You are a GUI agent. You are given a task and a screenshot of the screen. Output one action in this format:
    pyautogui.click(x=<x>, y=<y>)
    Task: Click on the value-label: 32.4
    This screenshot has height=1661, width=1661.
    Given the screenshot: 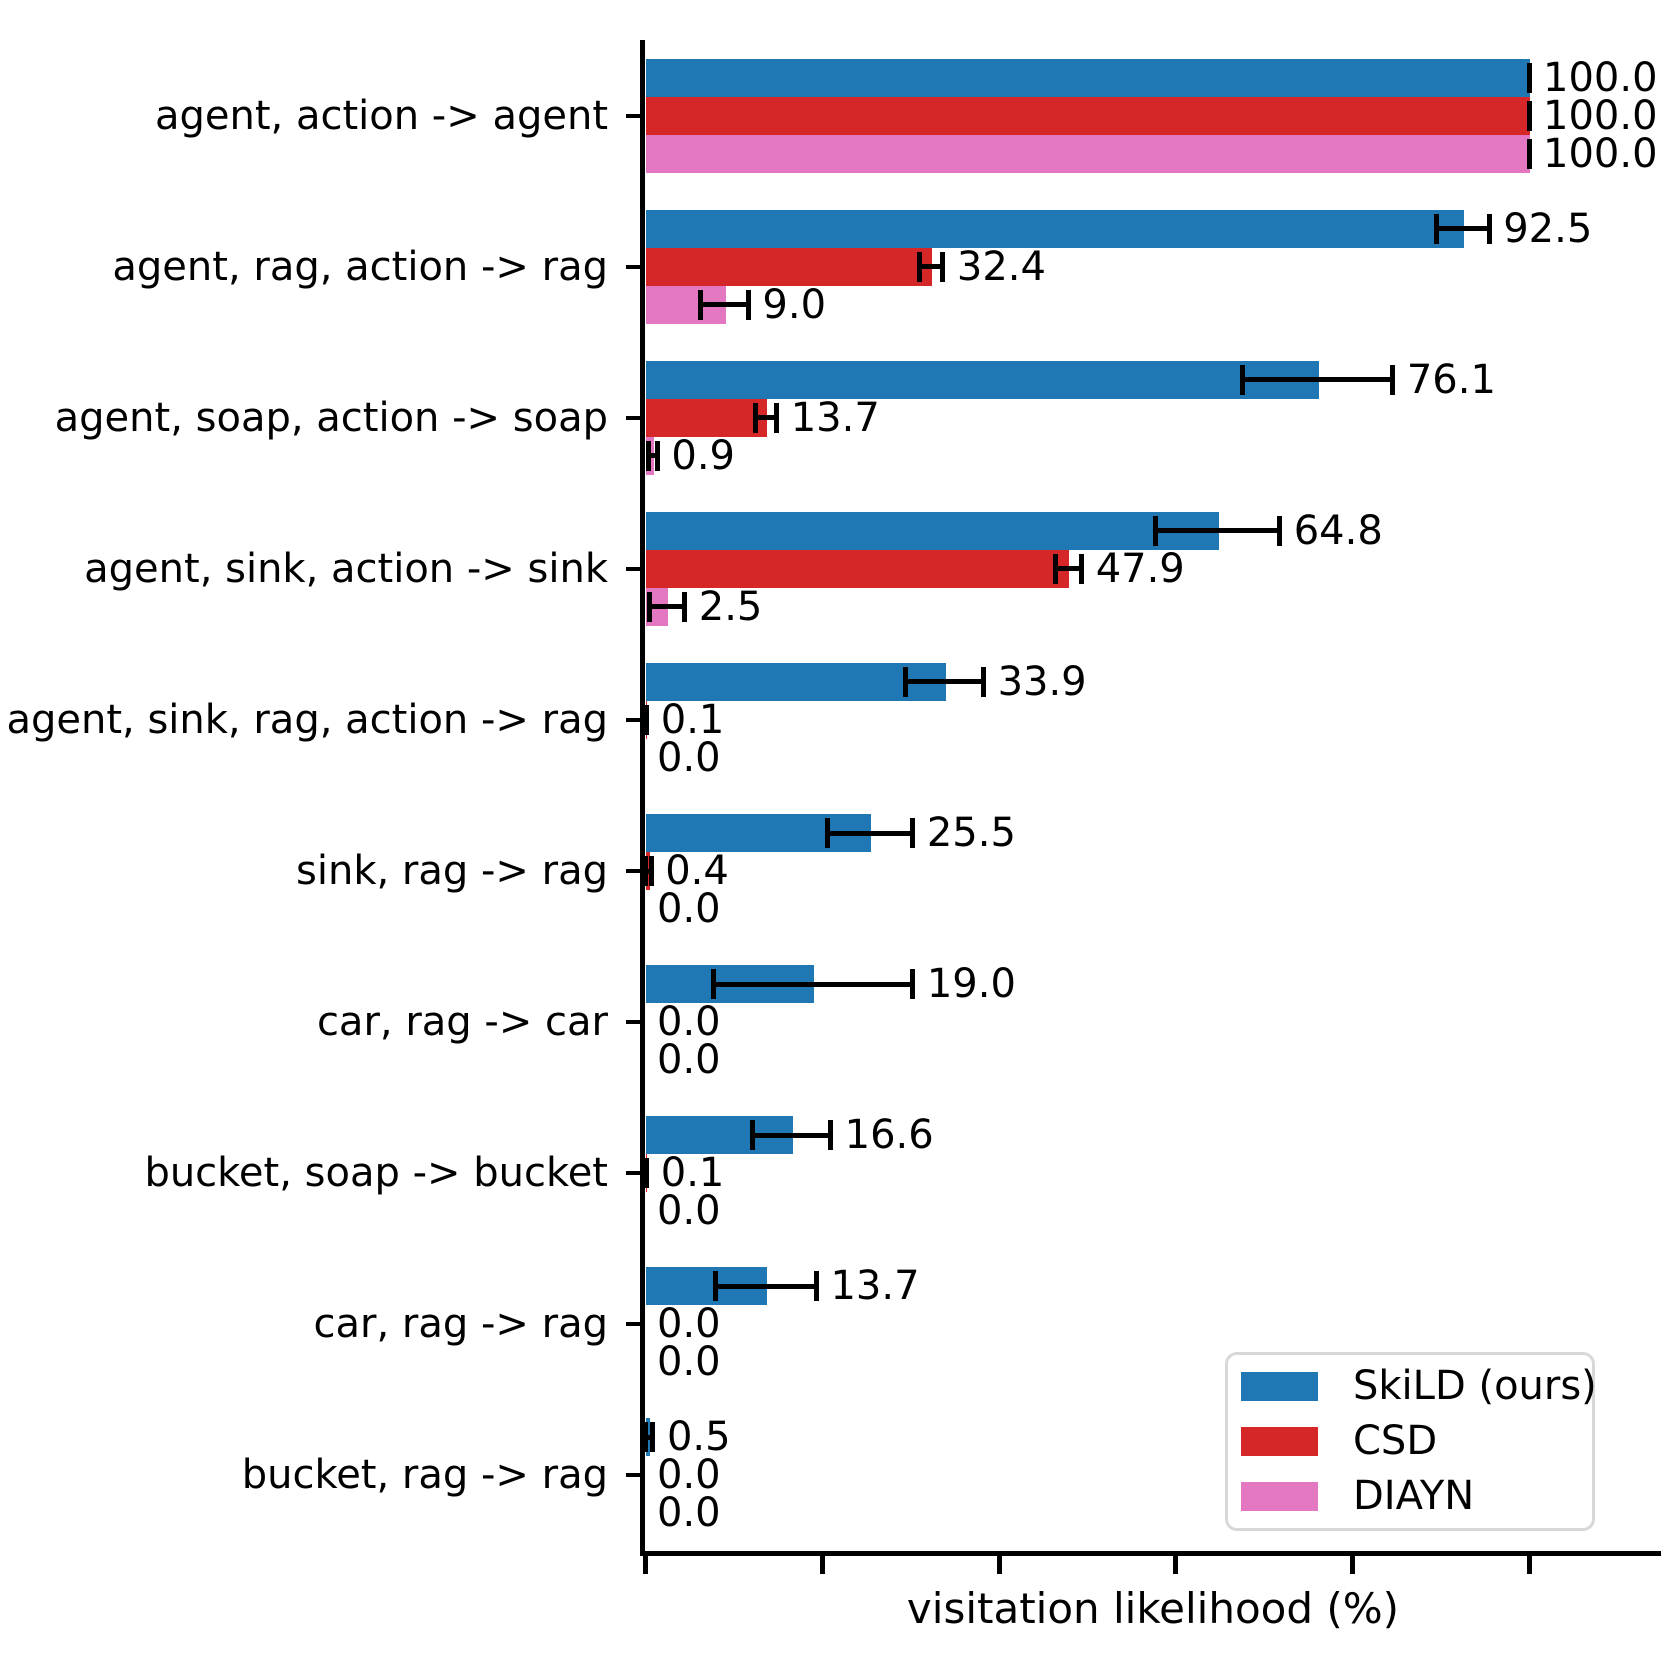 What is the action you would take?
    pyautogui.click(x=1001, y=266)
    